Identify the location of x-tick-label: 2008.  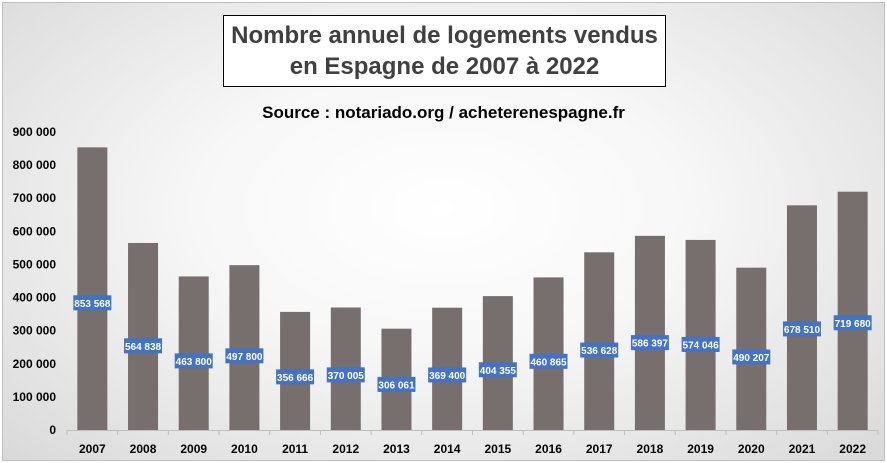
(143, 449).